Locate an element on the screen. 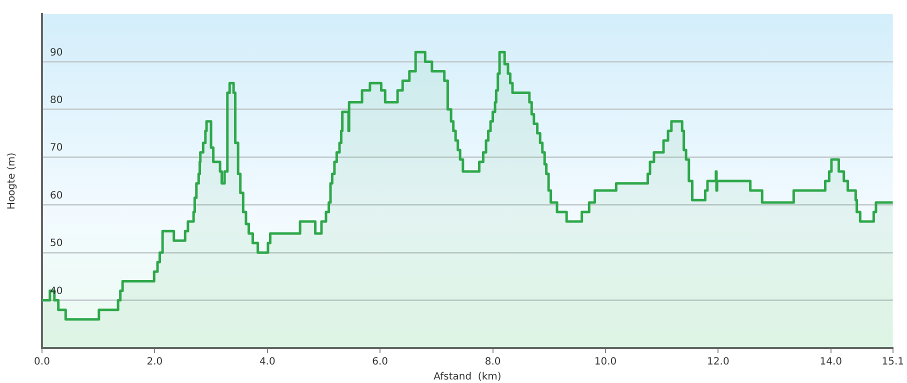 Image resolution: width=907 pixels, height=383 pixels. x-tick-label: 2.0 is located at coordinates (154, 362).